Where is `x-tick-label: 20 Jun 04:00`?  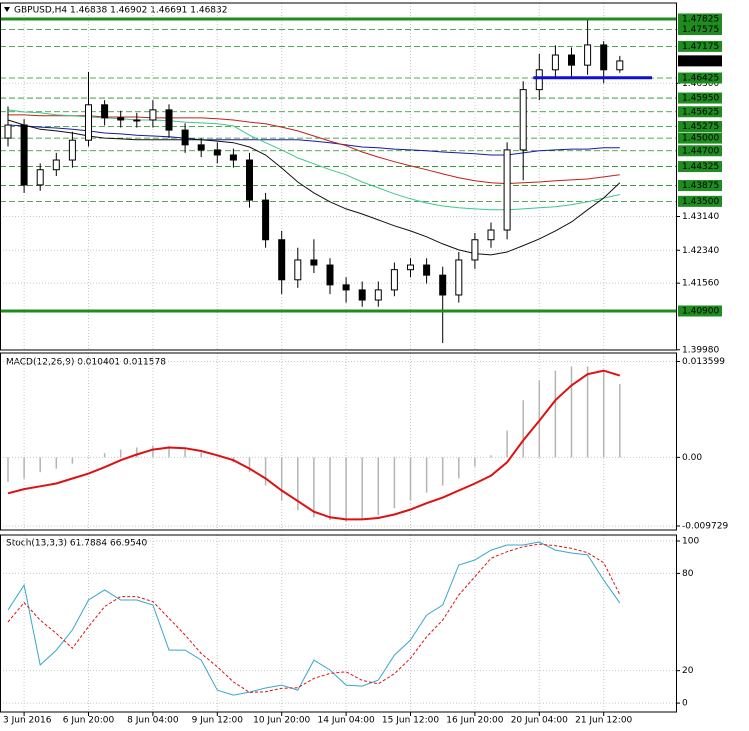 x-tick-label: 20 Jun 04:00 is located at coordinates (539, 721).